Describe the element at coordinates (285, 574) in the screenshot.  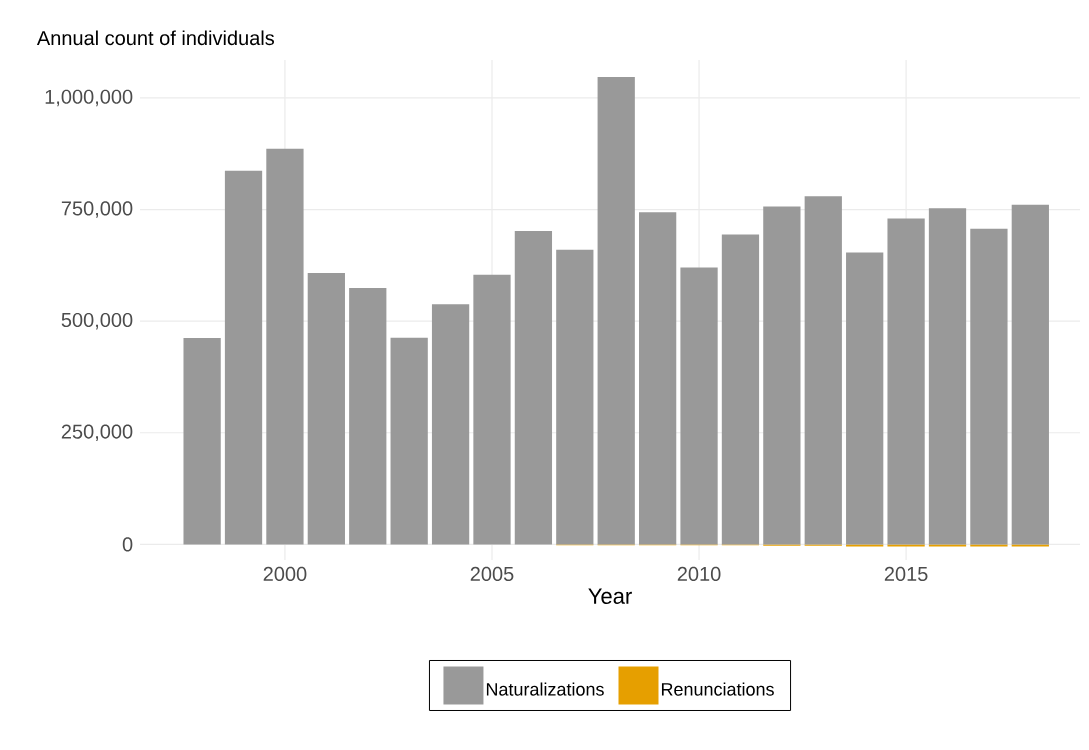
I see `x-tick-label: 2000` at that location.